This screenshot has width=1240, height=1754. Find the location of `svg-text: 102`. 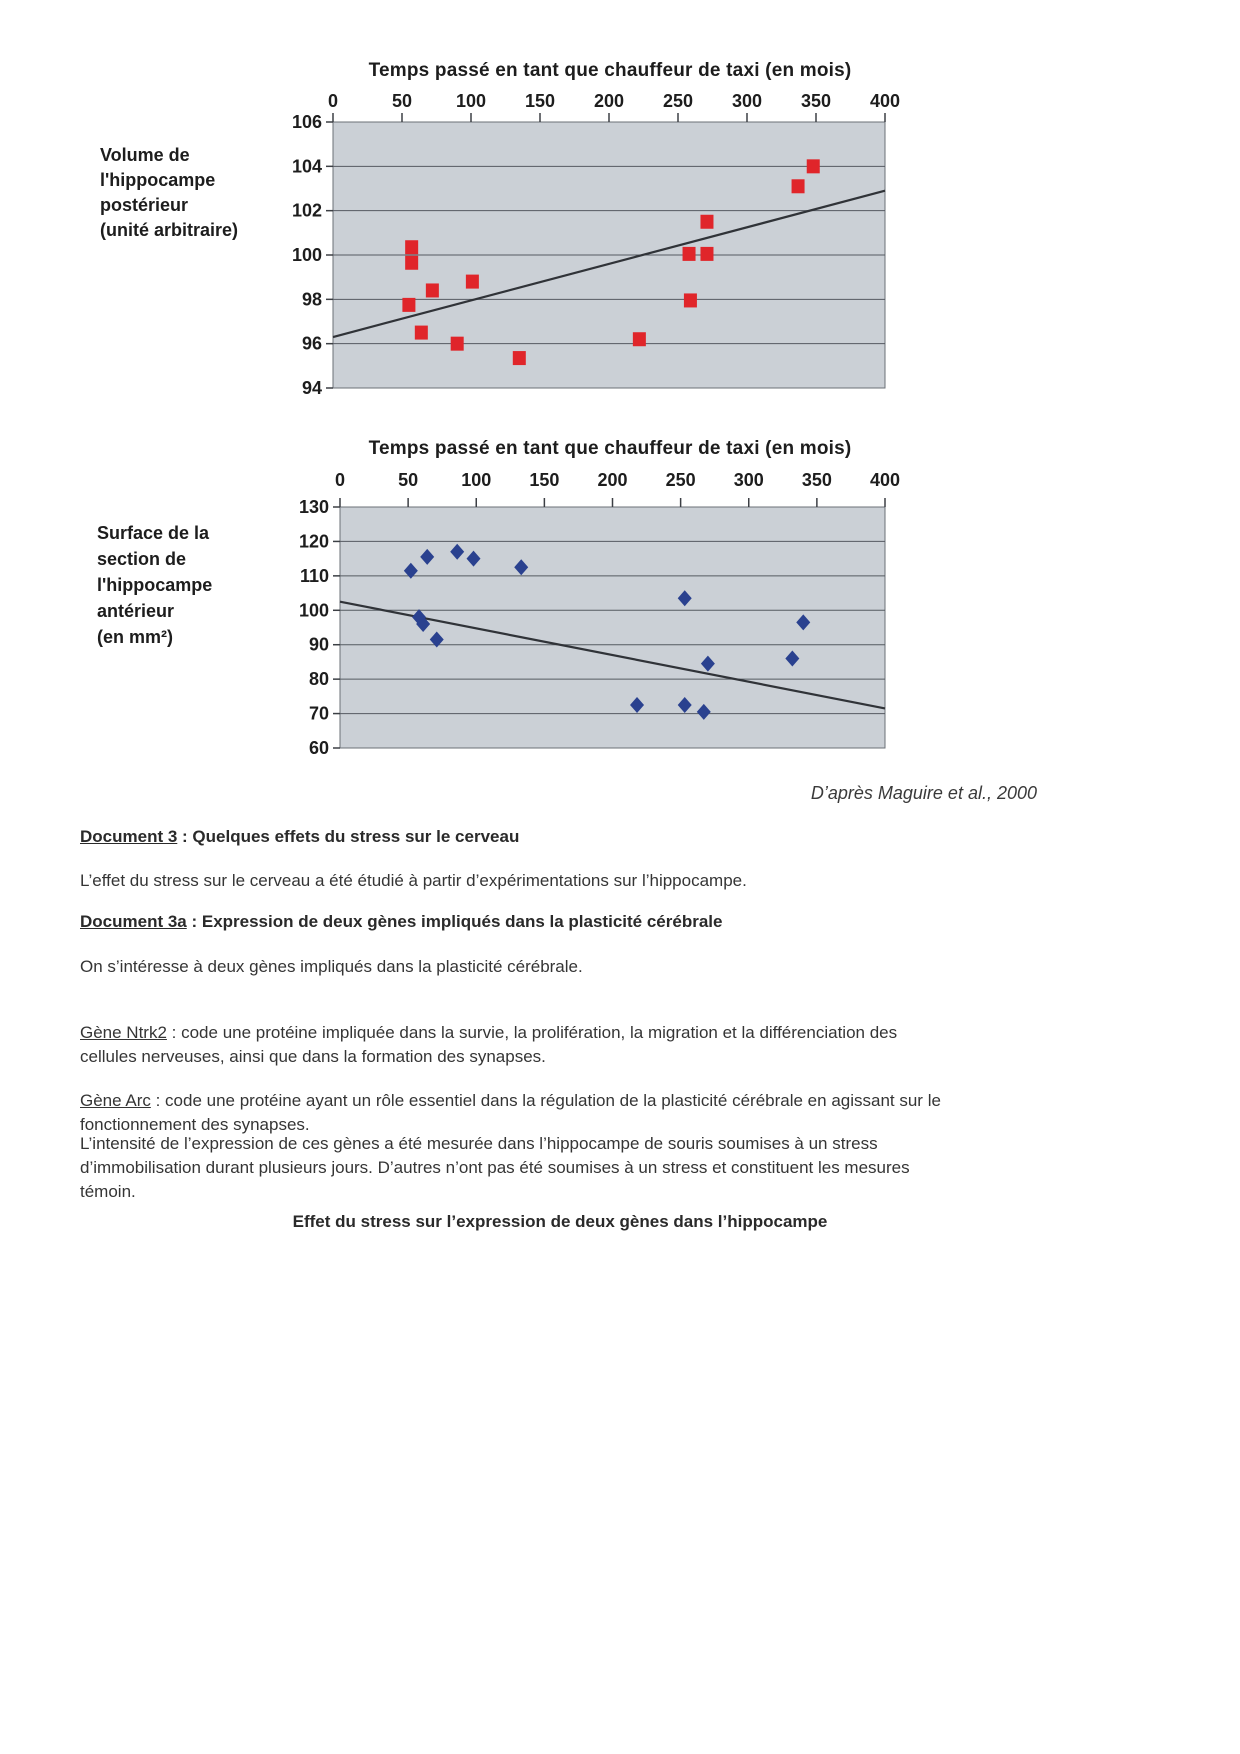

svg-text: 102 is located at coordinates (307, 211).